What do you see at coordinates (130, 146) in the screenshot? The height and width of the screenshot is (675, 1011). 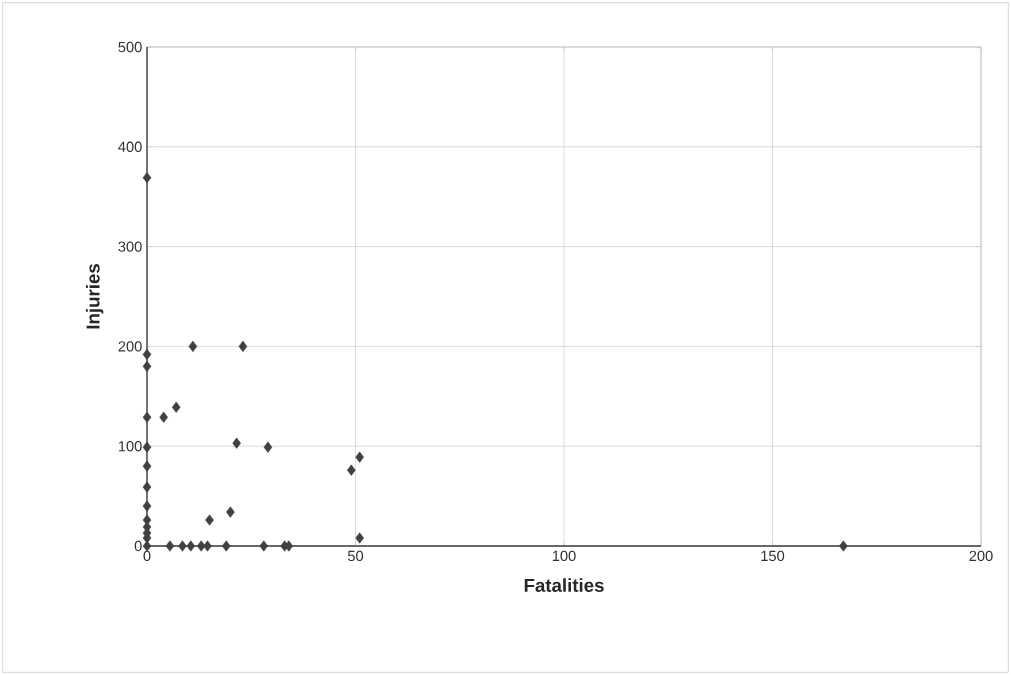 I see `y-tick-label: 400` at bounding box center [130, 146].